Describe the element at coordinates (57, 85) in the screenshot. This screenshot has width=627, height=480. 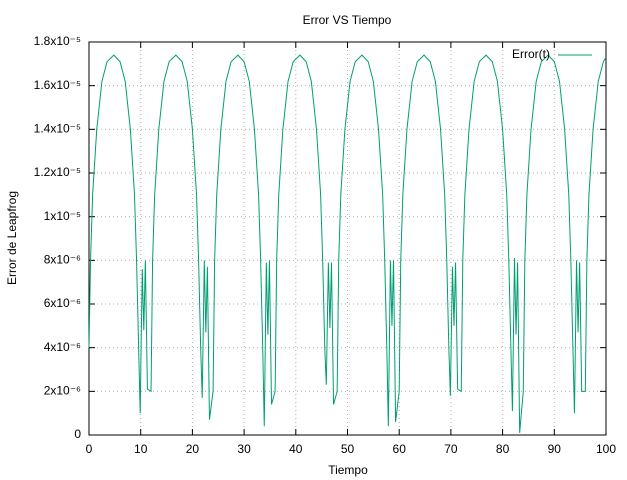
I see `y-tick-label: 1.6x10⁻⁵` at that location.